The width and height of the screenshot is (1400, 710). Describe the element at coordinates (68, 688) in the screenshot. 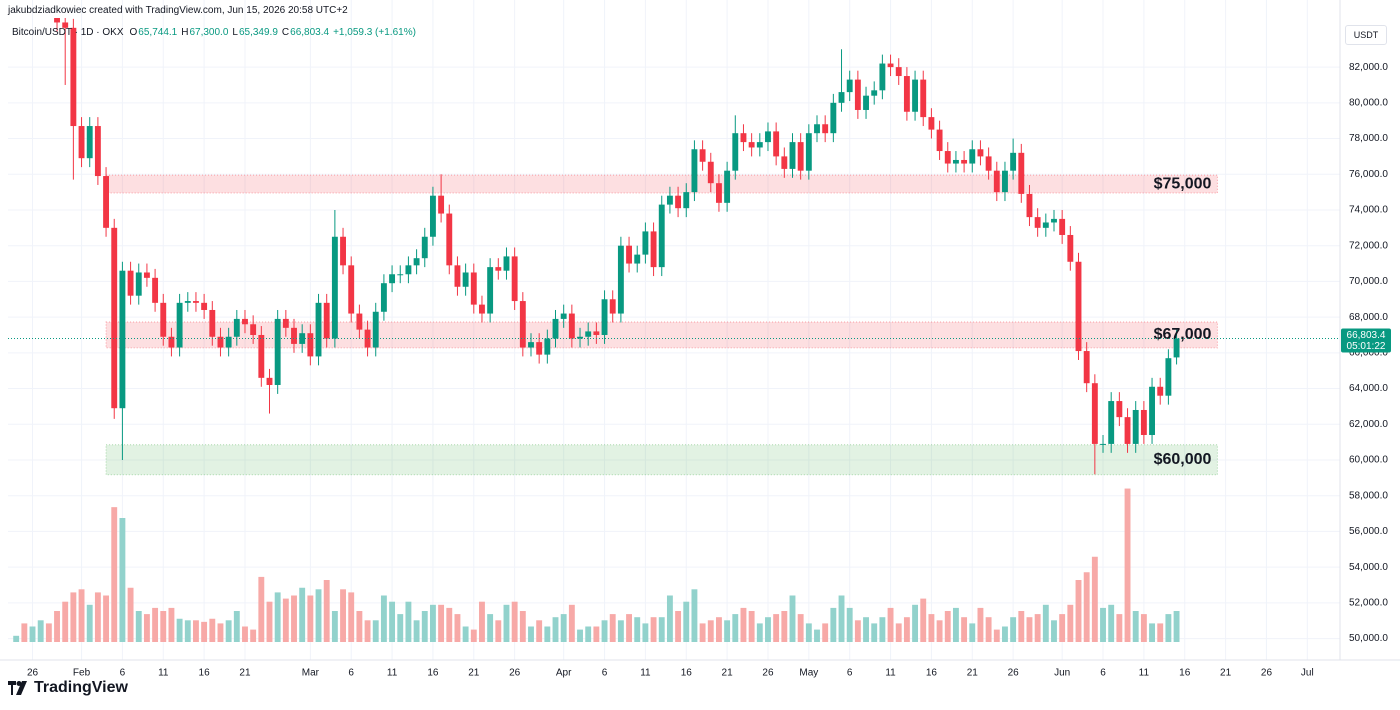

I see `logo: TradingView` at that location.